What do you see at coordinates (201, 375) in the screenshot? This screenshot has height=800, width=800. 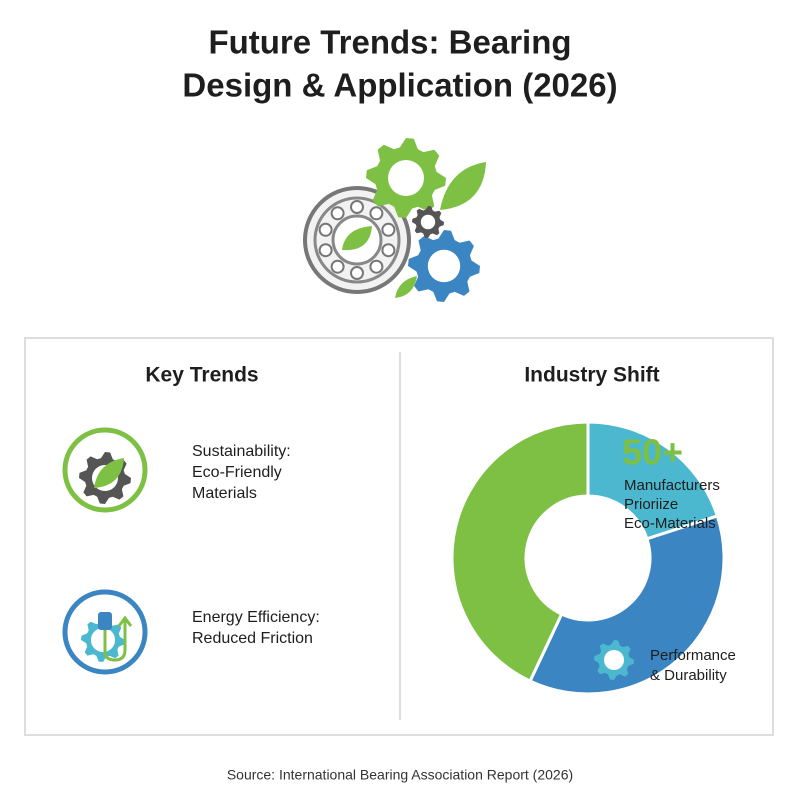 I see `section-title: Key Trends` at bounding box center [201, 375].